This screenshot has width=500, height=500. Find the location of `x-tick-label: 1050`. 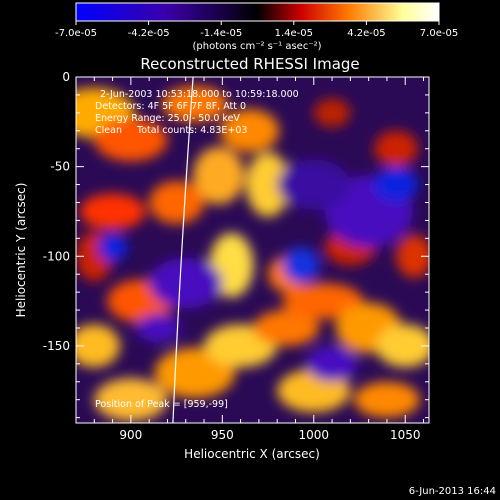

x-tick-label: 1050 is located at coordinates (405, 435).